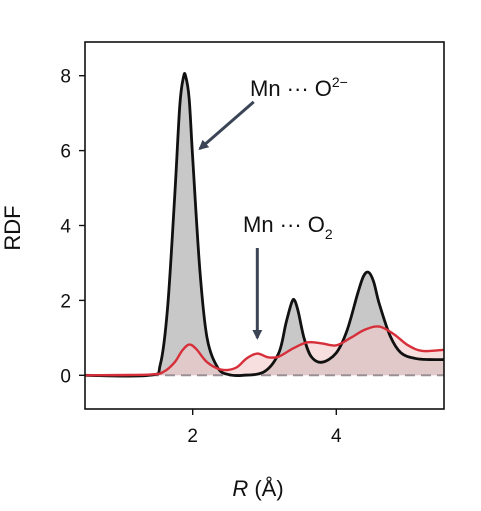 This screenshot has height=511, width=481. What do you see at coordinates (226, 125) in the screenshot?
I see `annotation-mn-o2minus-arrow` at bounding box center [226, 125].